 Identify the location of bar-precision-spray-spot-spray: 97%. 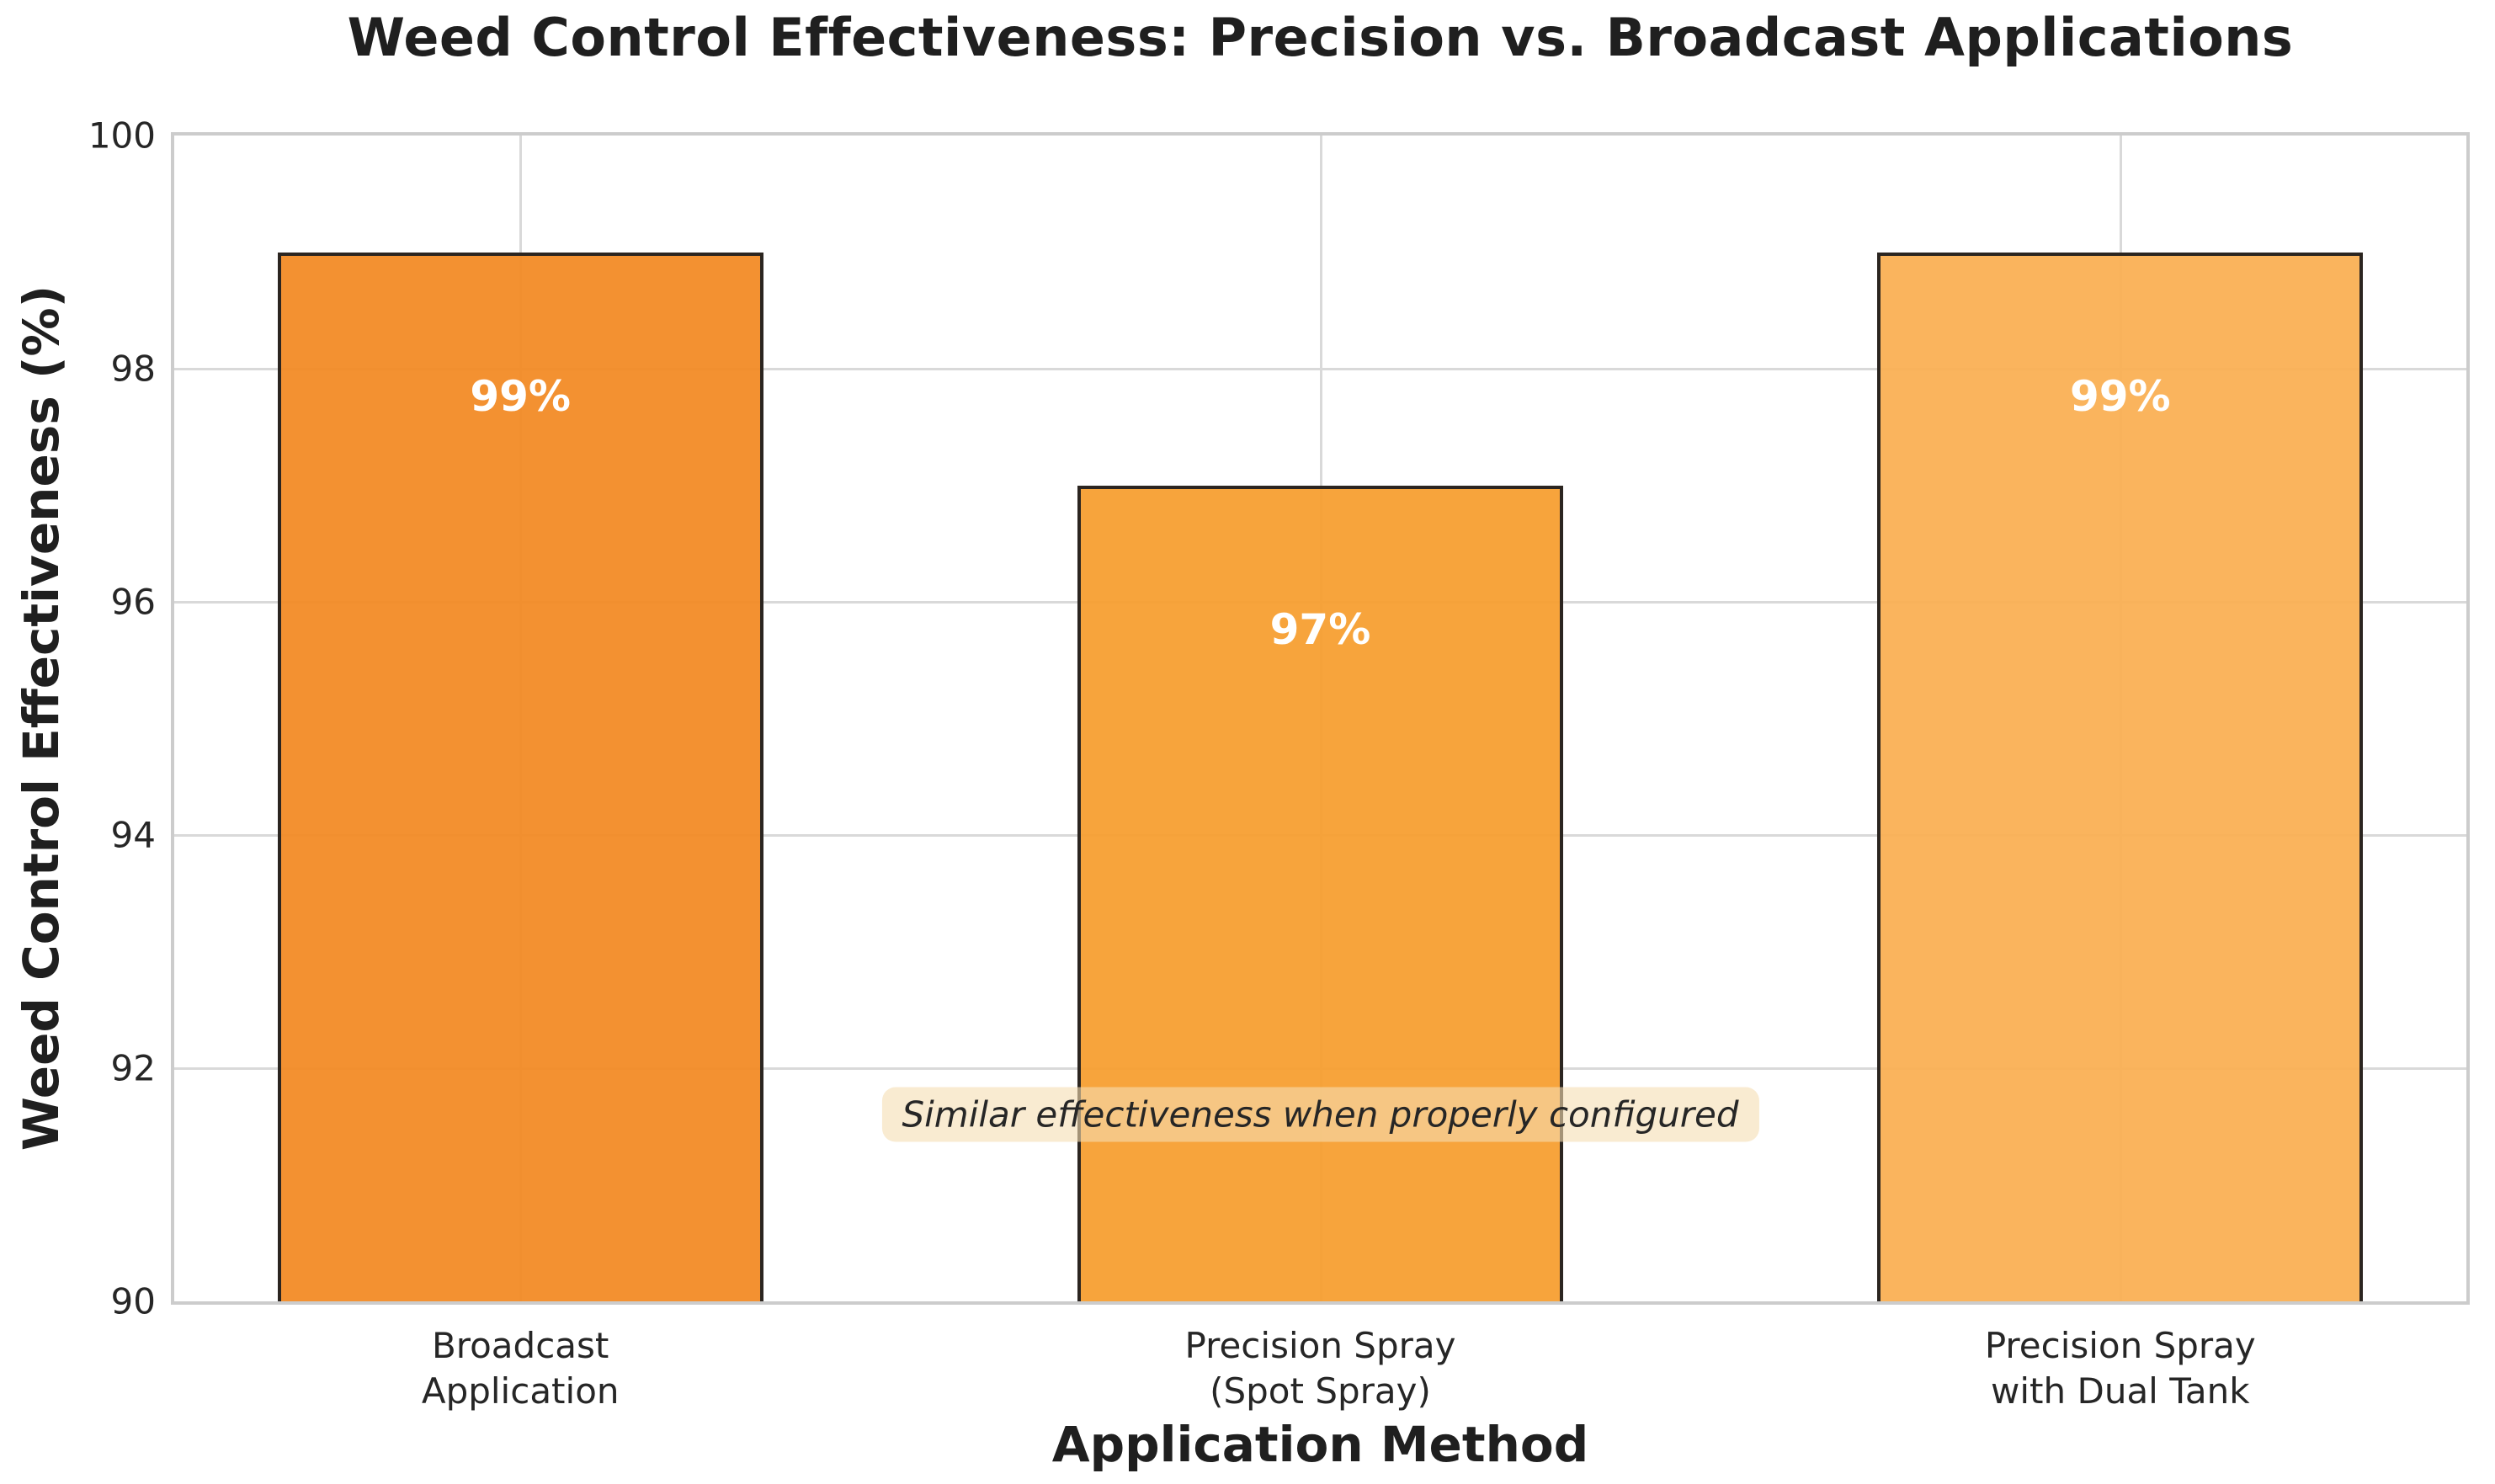
(1320, 893).